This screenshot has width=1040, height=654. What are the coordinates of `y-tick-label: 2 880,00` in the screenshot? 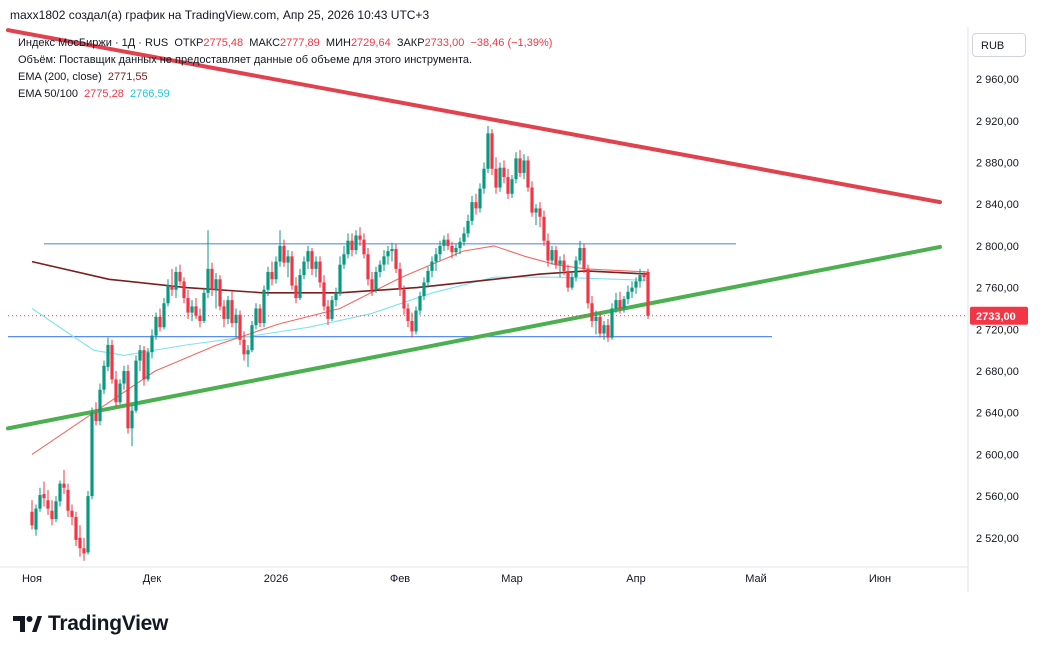 It's located at (997, 164).